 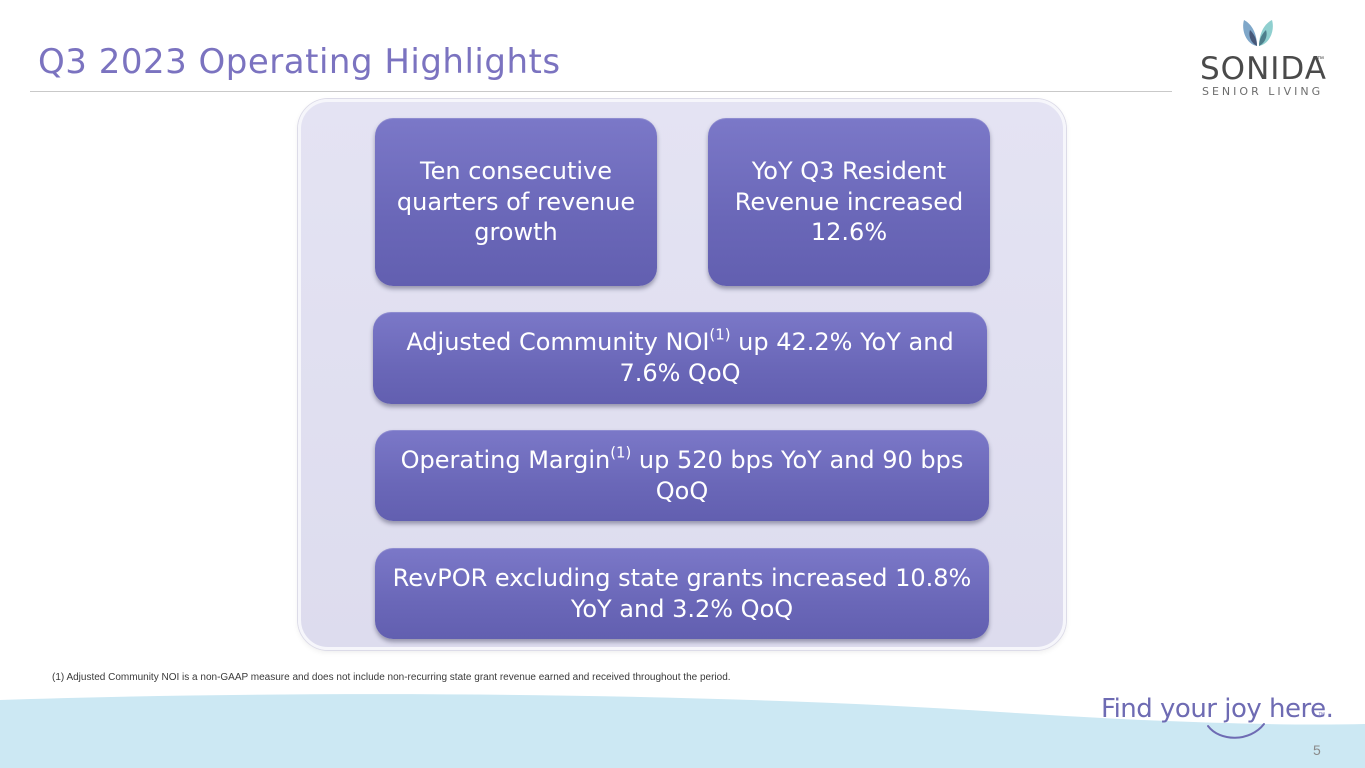 I want to click on tagline-trademark: ™, so click(x=1321, y=715).